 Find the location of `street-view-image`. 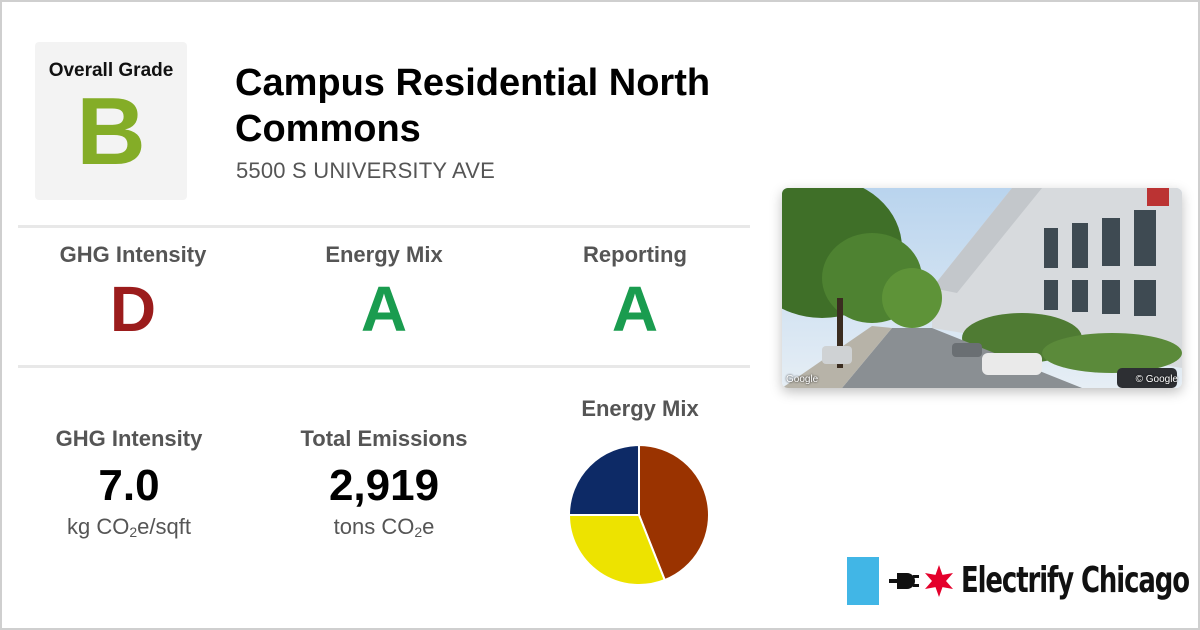

street-view-image is located at coordinates (982, 288).